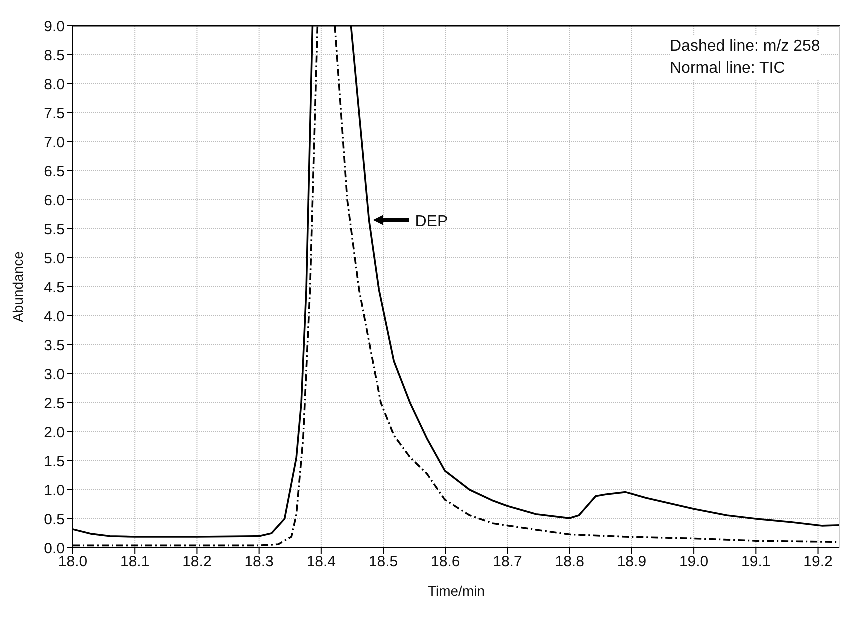  What do you see at coordinates (54, 229) in the screenshot?
I see `y-tick-label: 5.5` at bounding box center [54, 229].